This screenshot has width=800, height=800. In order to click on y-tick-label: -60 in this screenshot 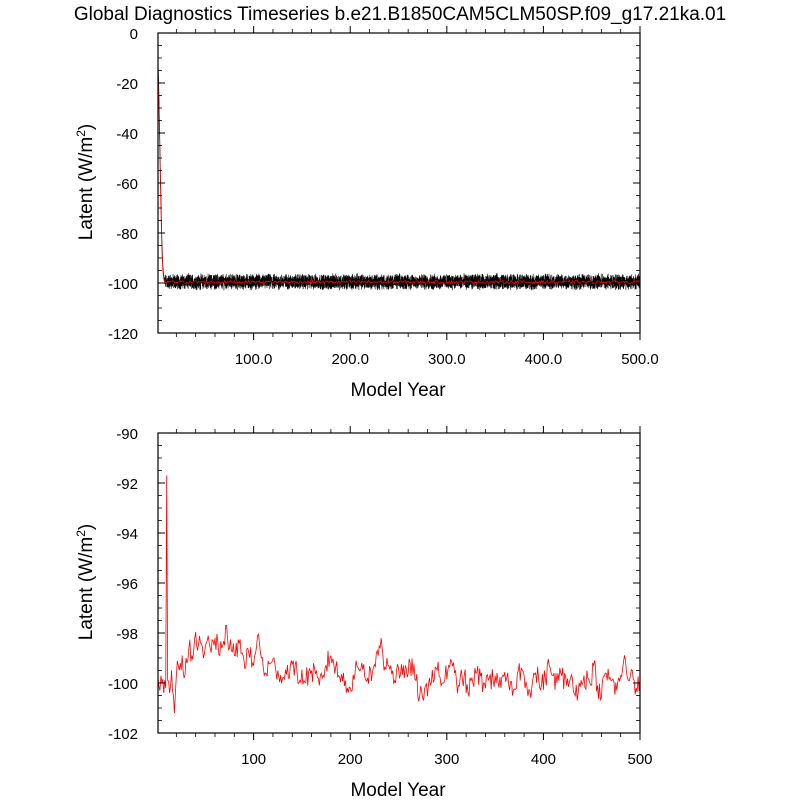, I will do `click(127, 184)`.